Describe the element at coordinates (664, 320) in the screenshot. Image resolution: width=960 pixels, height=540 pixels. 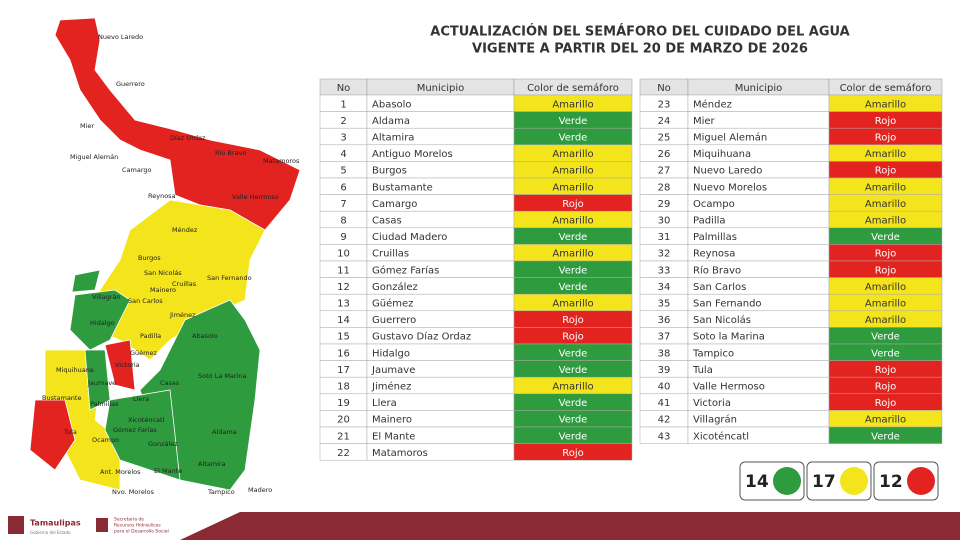
I see `row-number: 36` at that location.